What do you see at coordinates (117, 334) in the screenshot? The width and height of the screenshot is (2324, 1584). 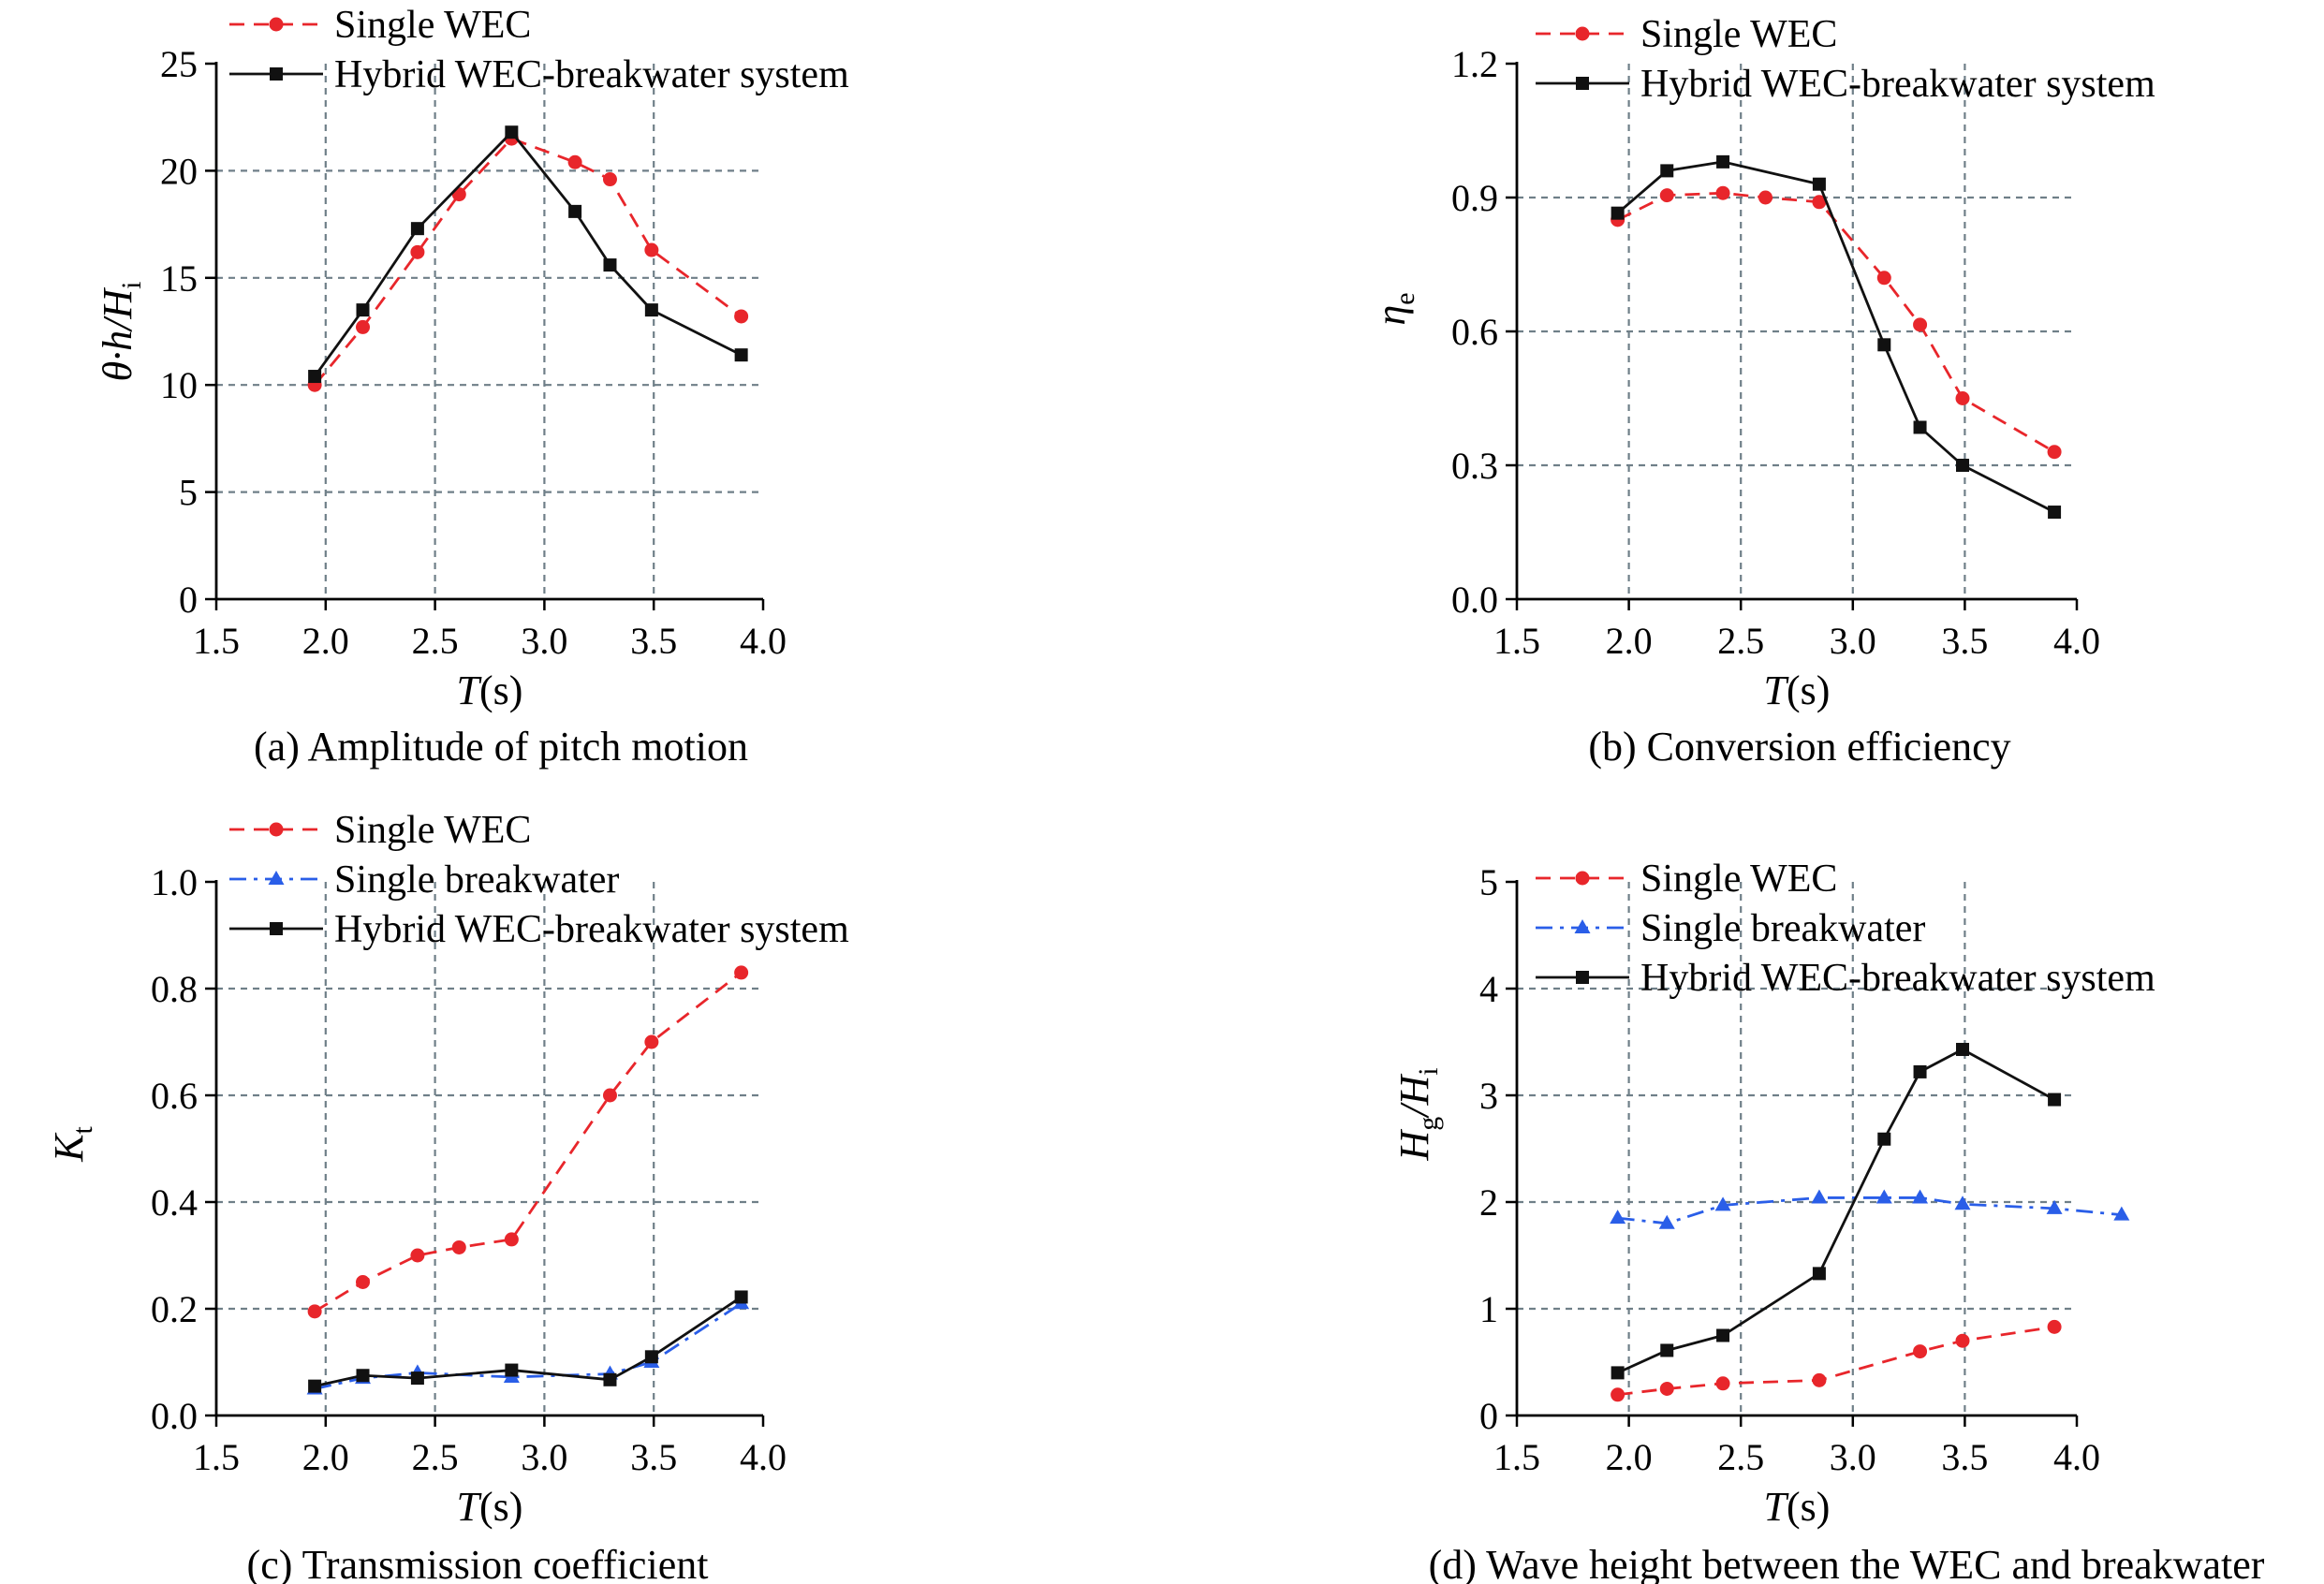 I see `y-axis-label-main: θ·h/H` at bounding box center [117, 334].